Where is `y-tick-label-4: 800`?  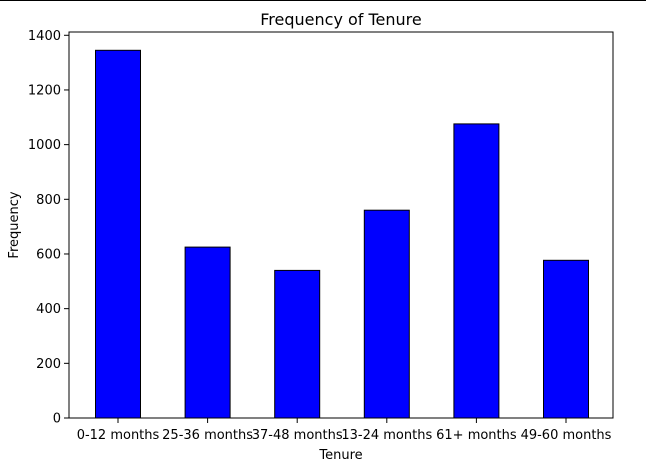 y-tick-label-4: 800 is located at coordinates (48, 200).